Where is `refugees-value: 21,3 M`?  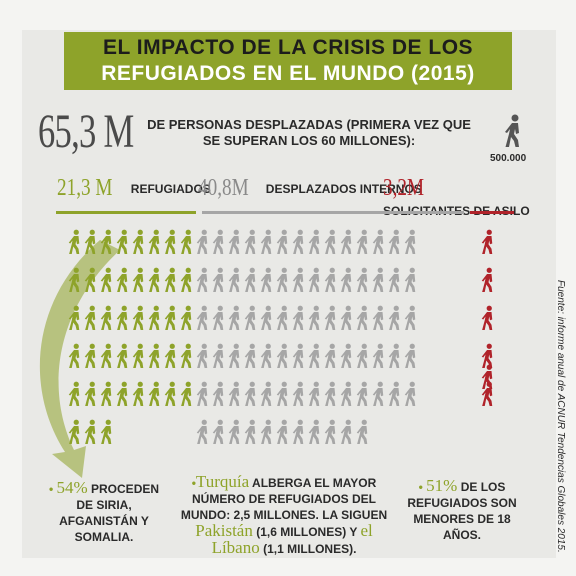
refugees-value: 21,3 M is located at coordinates (85, 188).